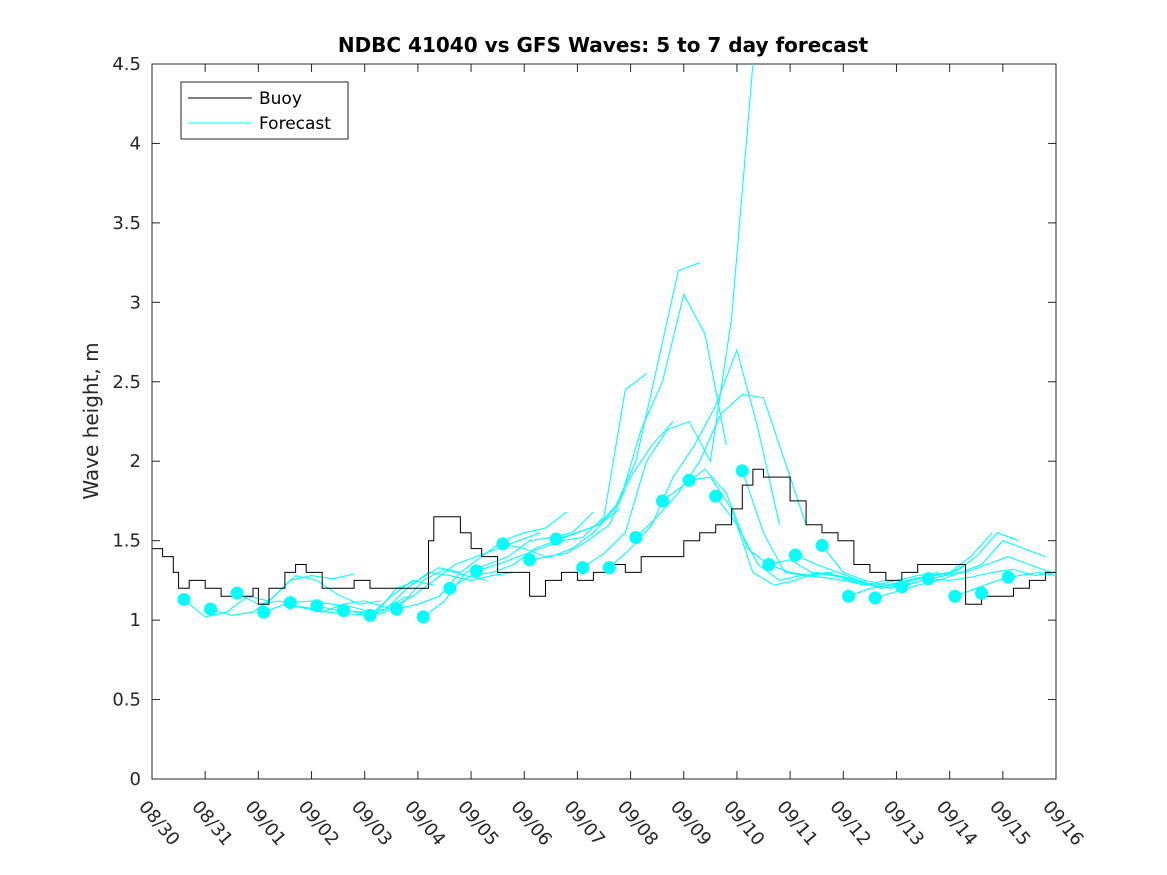 The height and width of the screenshot is (875, 1167). I want to click on y-axis-label: Wave height, m, so click(91, 420).